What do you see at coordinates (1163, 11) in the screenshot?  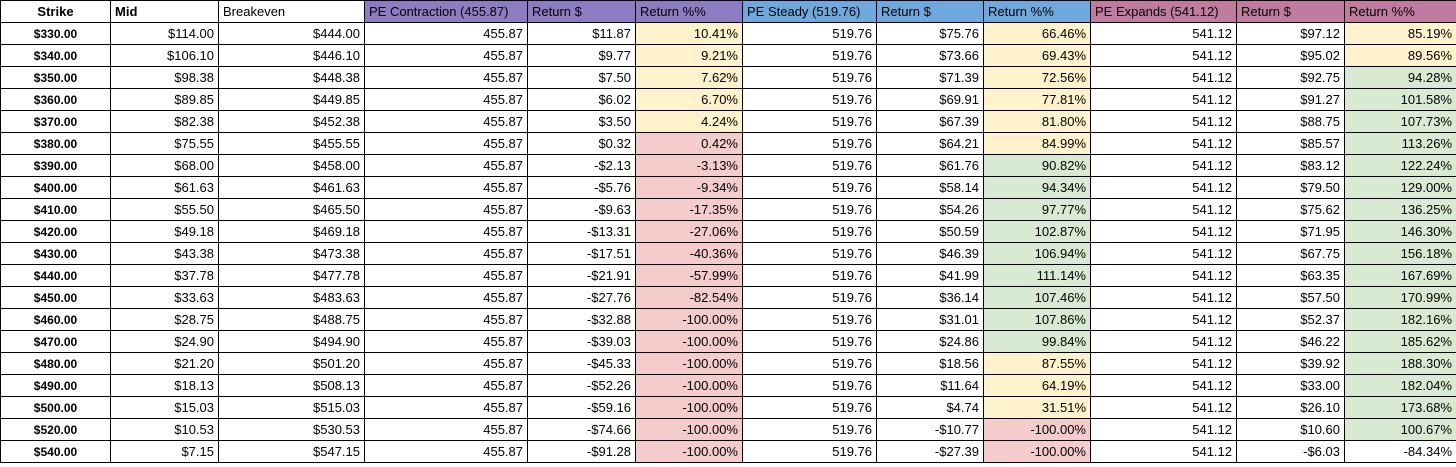 I see `header-pe-expands: PE Expands (541.12)` at bounding box center [1163, 11].